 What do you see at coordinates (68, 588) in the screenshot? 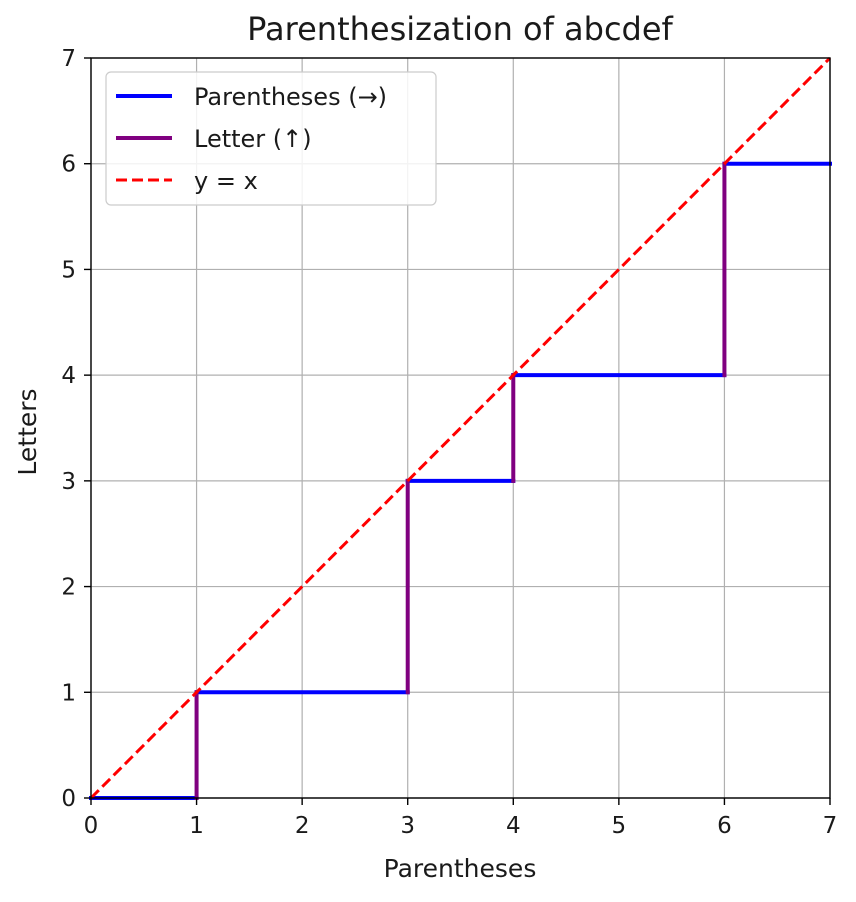
I see `y-tick-label: 2` at bounding box center [68, 588].